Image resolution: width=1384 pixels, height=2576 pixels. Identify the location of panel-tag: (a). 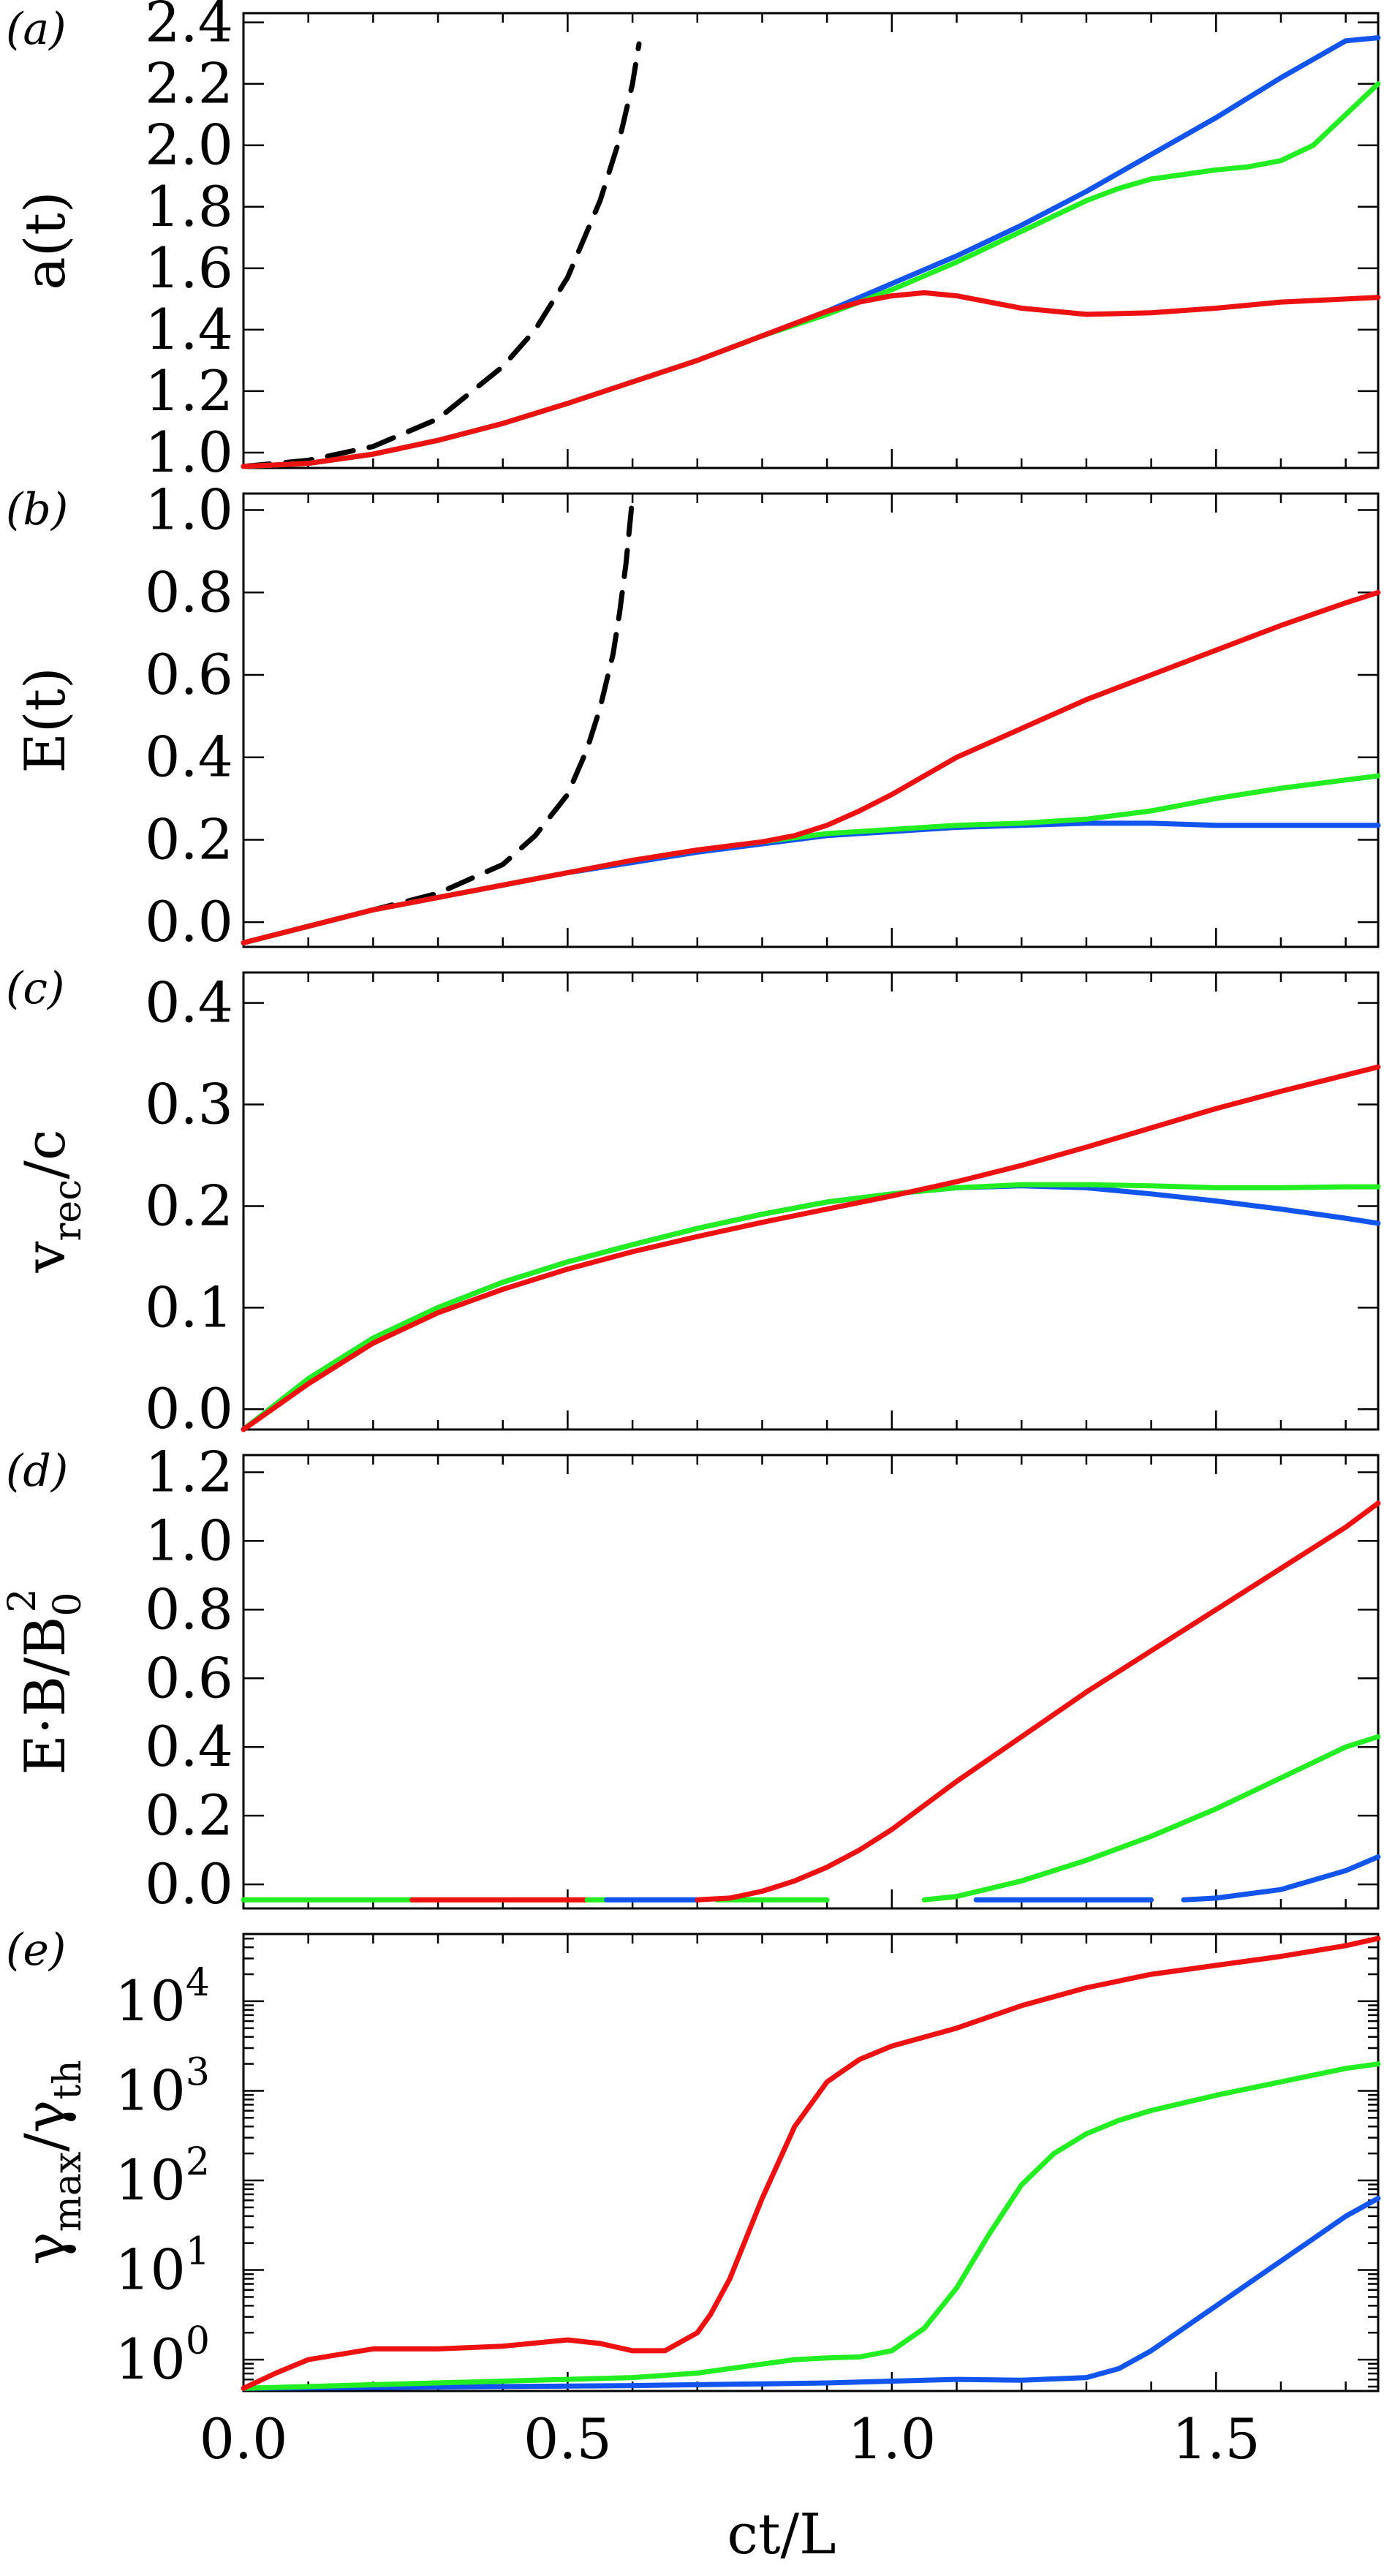
(36, 29).